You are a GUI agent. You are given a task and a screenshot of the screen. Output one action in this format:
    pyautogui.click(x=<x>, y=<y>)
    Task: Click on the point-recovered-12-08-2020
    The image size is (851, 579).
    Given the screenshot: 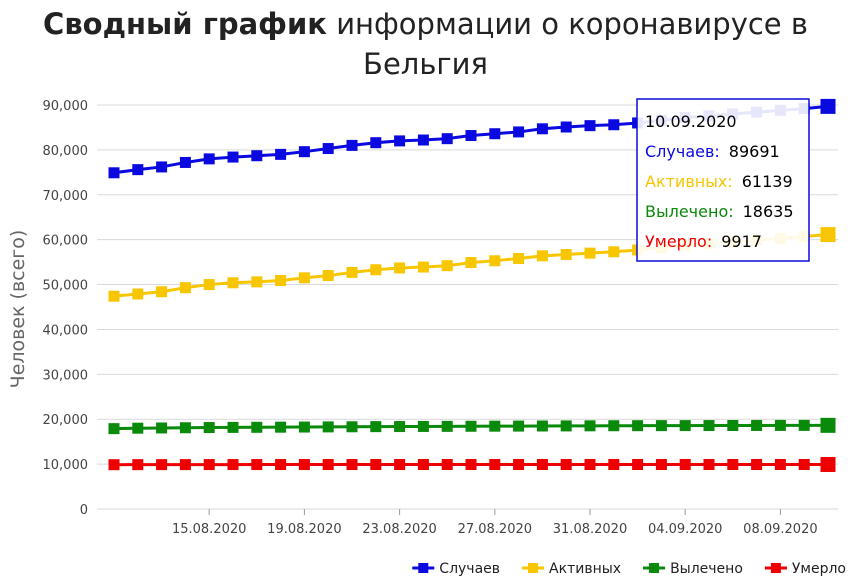 What is the action you would take?
    pyautogui.click(x=138, y=428)
    